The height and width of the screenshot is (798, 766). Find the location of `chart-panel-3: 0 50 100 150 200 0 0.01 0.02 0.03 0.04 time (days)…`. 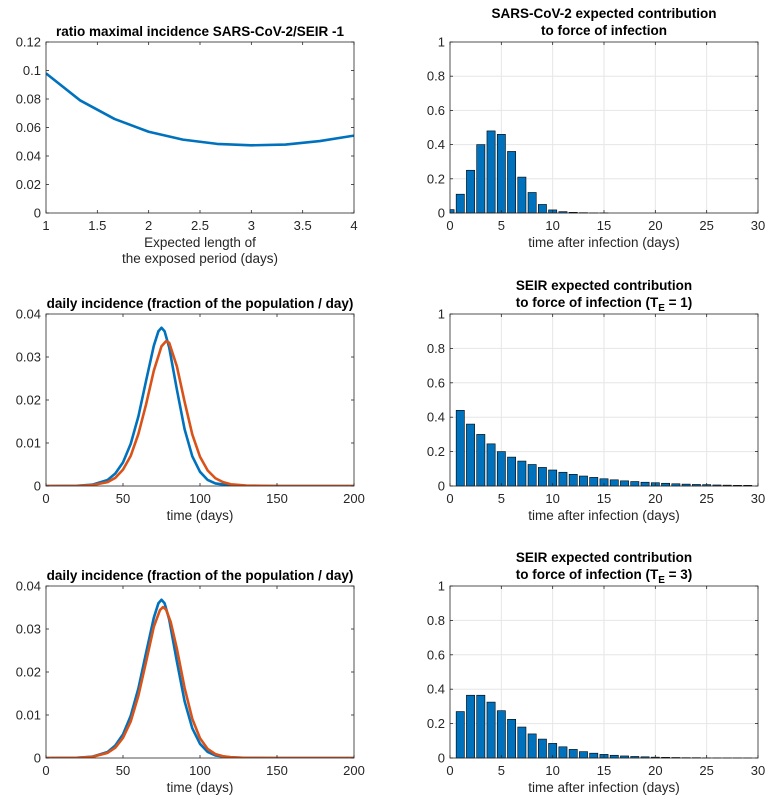

chart-panel-3: 0 50 100 150 200 0 0.01 0.02 0.03 0.04 time (days)… is located at coordinates (190, 409).